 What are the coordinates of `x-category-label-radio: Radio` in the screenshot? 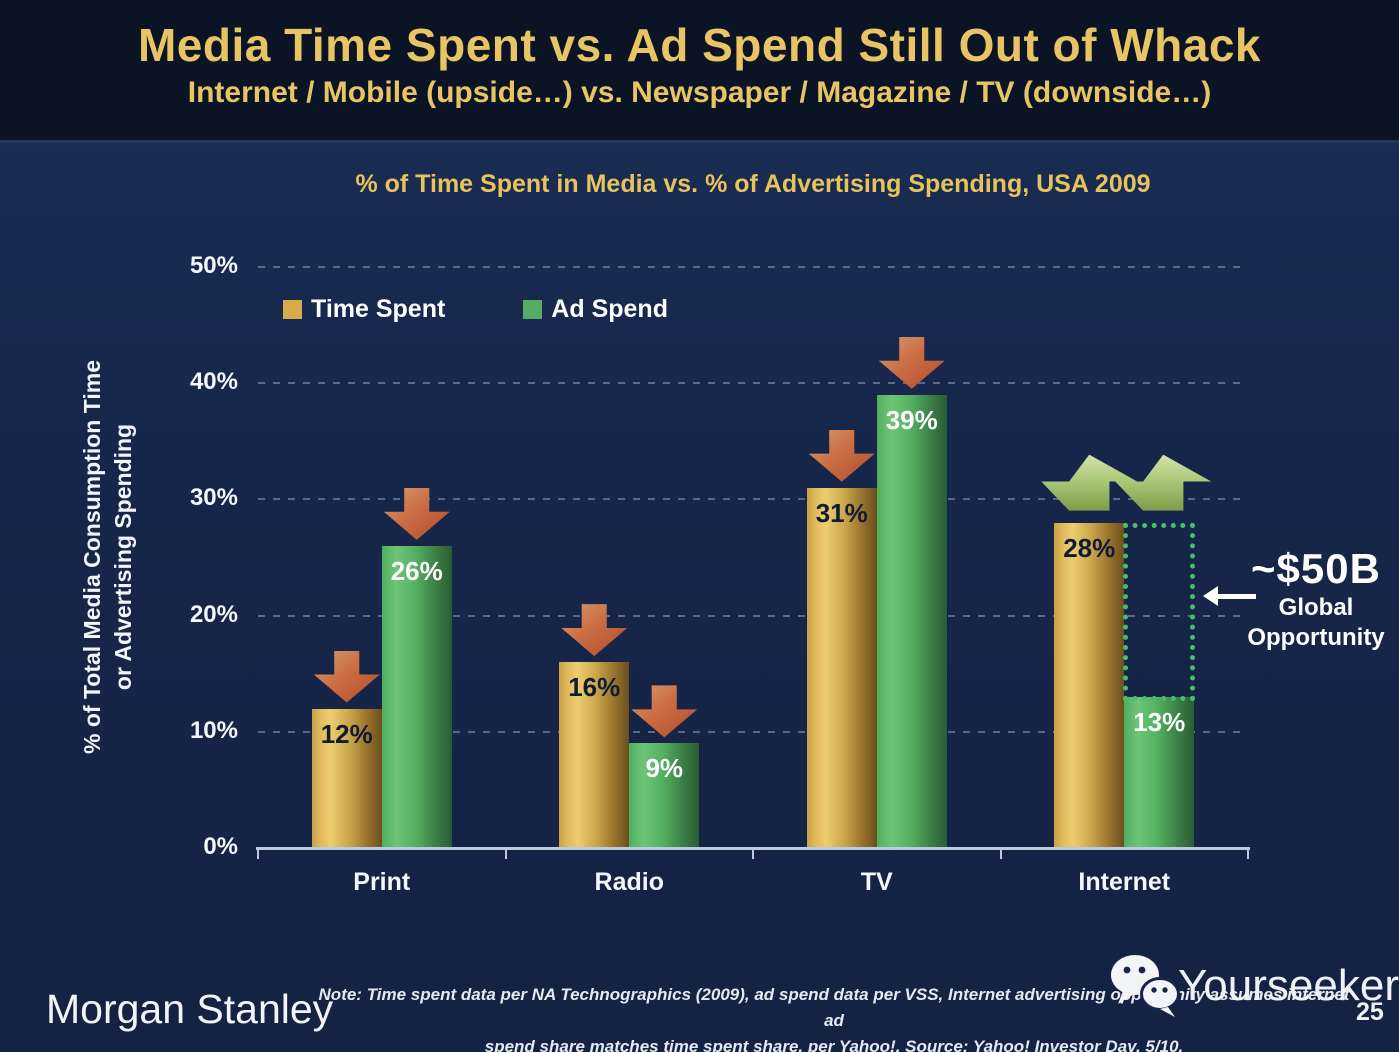 It's located at (629, 882).